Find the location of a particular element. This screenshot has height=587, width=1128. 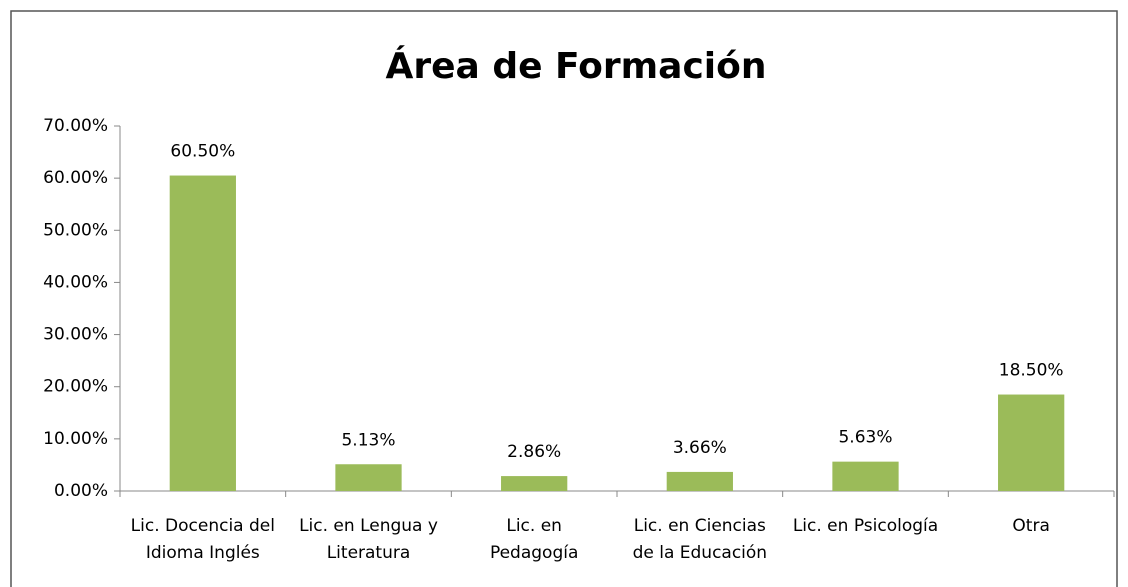

data-label: 2.86% is located at coordinates (534, 452).